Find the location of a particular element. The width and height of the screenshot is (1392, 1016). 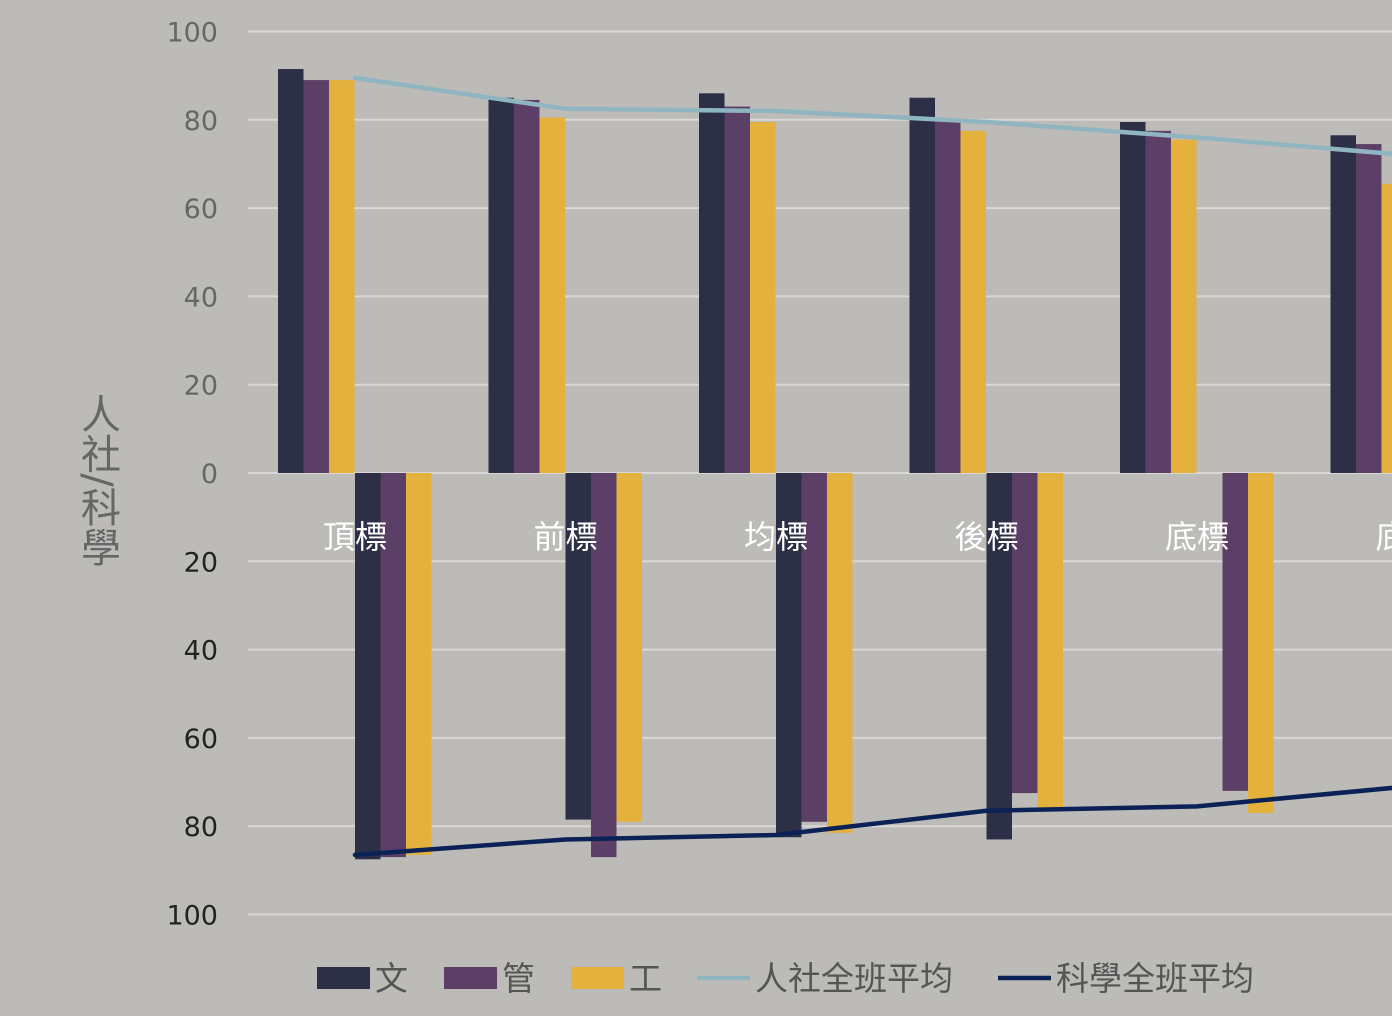

tick-label-lower: 100 is located at coordinates (192, 916).